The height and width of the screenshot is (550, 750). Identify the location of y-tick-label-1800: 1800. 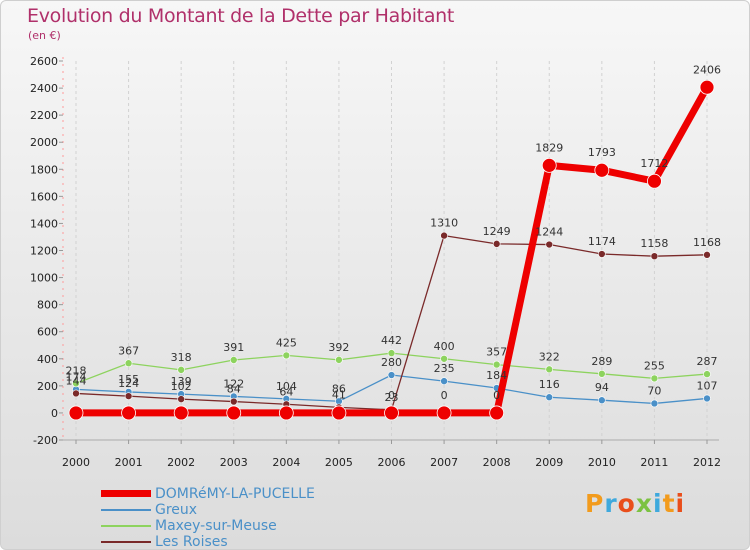
(44, 169).